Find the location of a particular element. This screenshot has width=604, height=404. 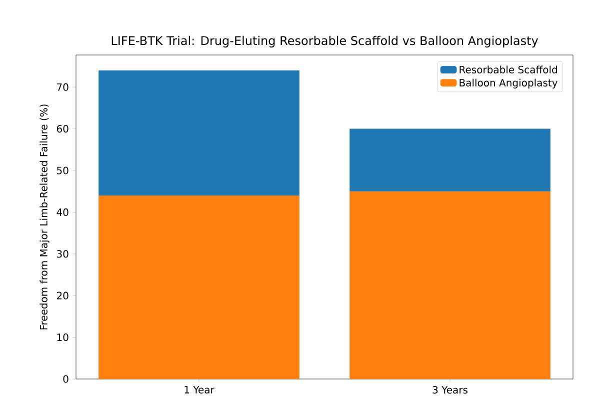

y-axis-title: Freedom from Major Limb-Related Failure (%) is located at coordinates (45, 217).